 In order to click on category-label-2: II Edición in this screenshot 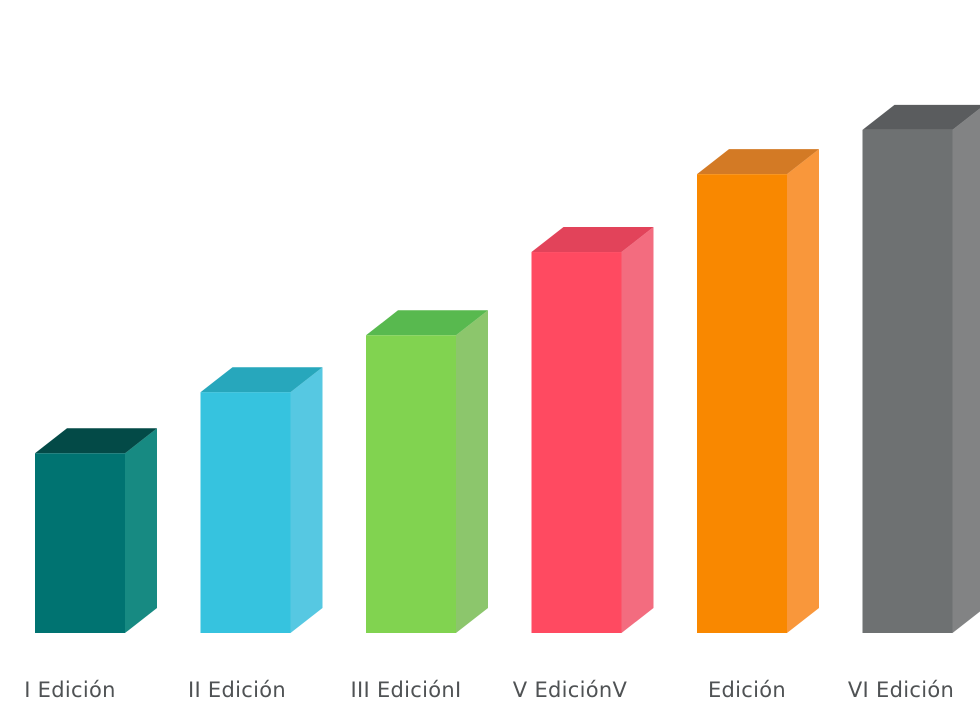, I will do `click(237, 690)`.